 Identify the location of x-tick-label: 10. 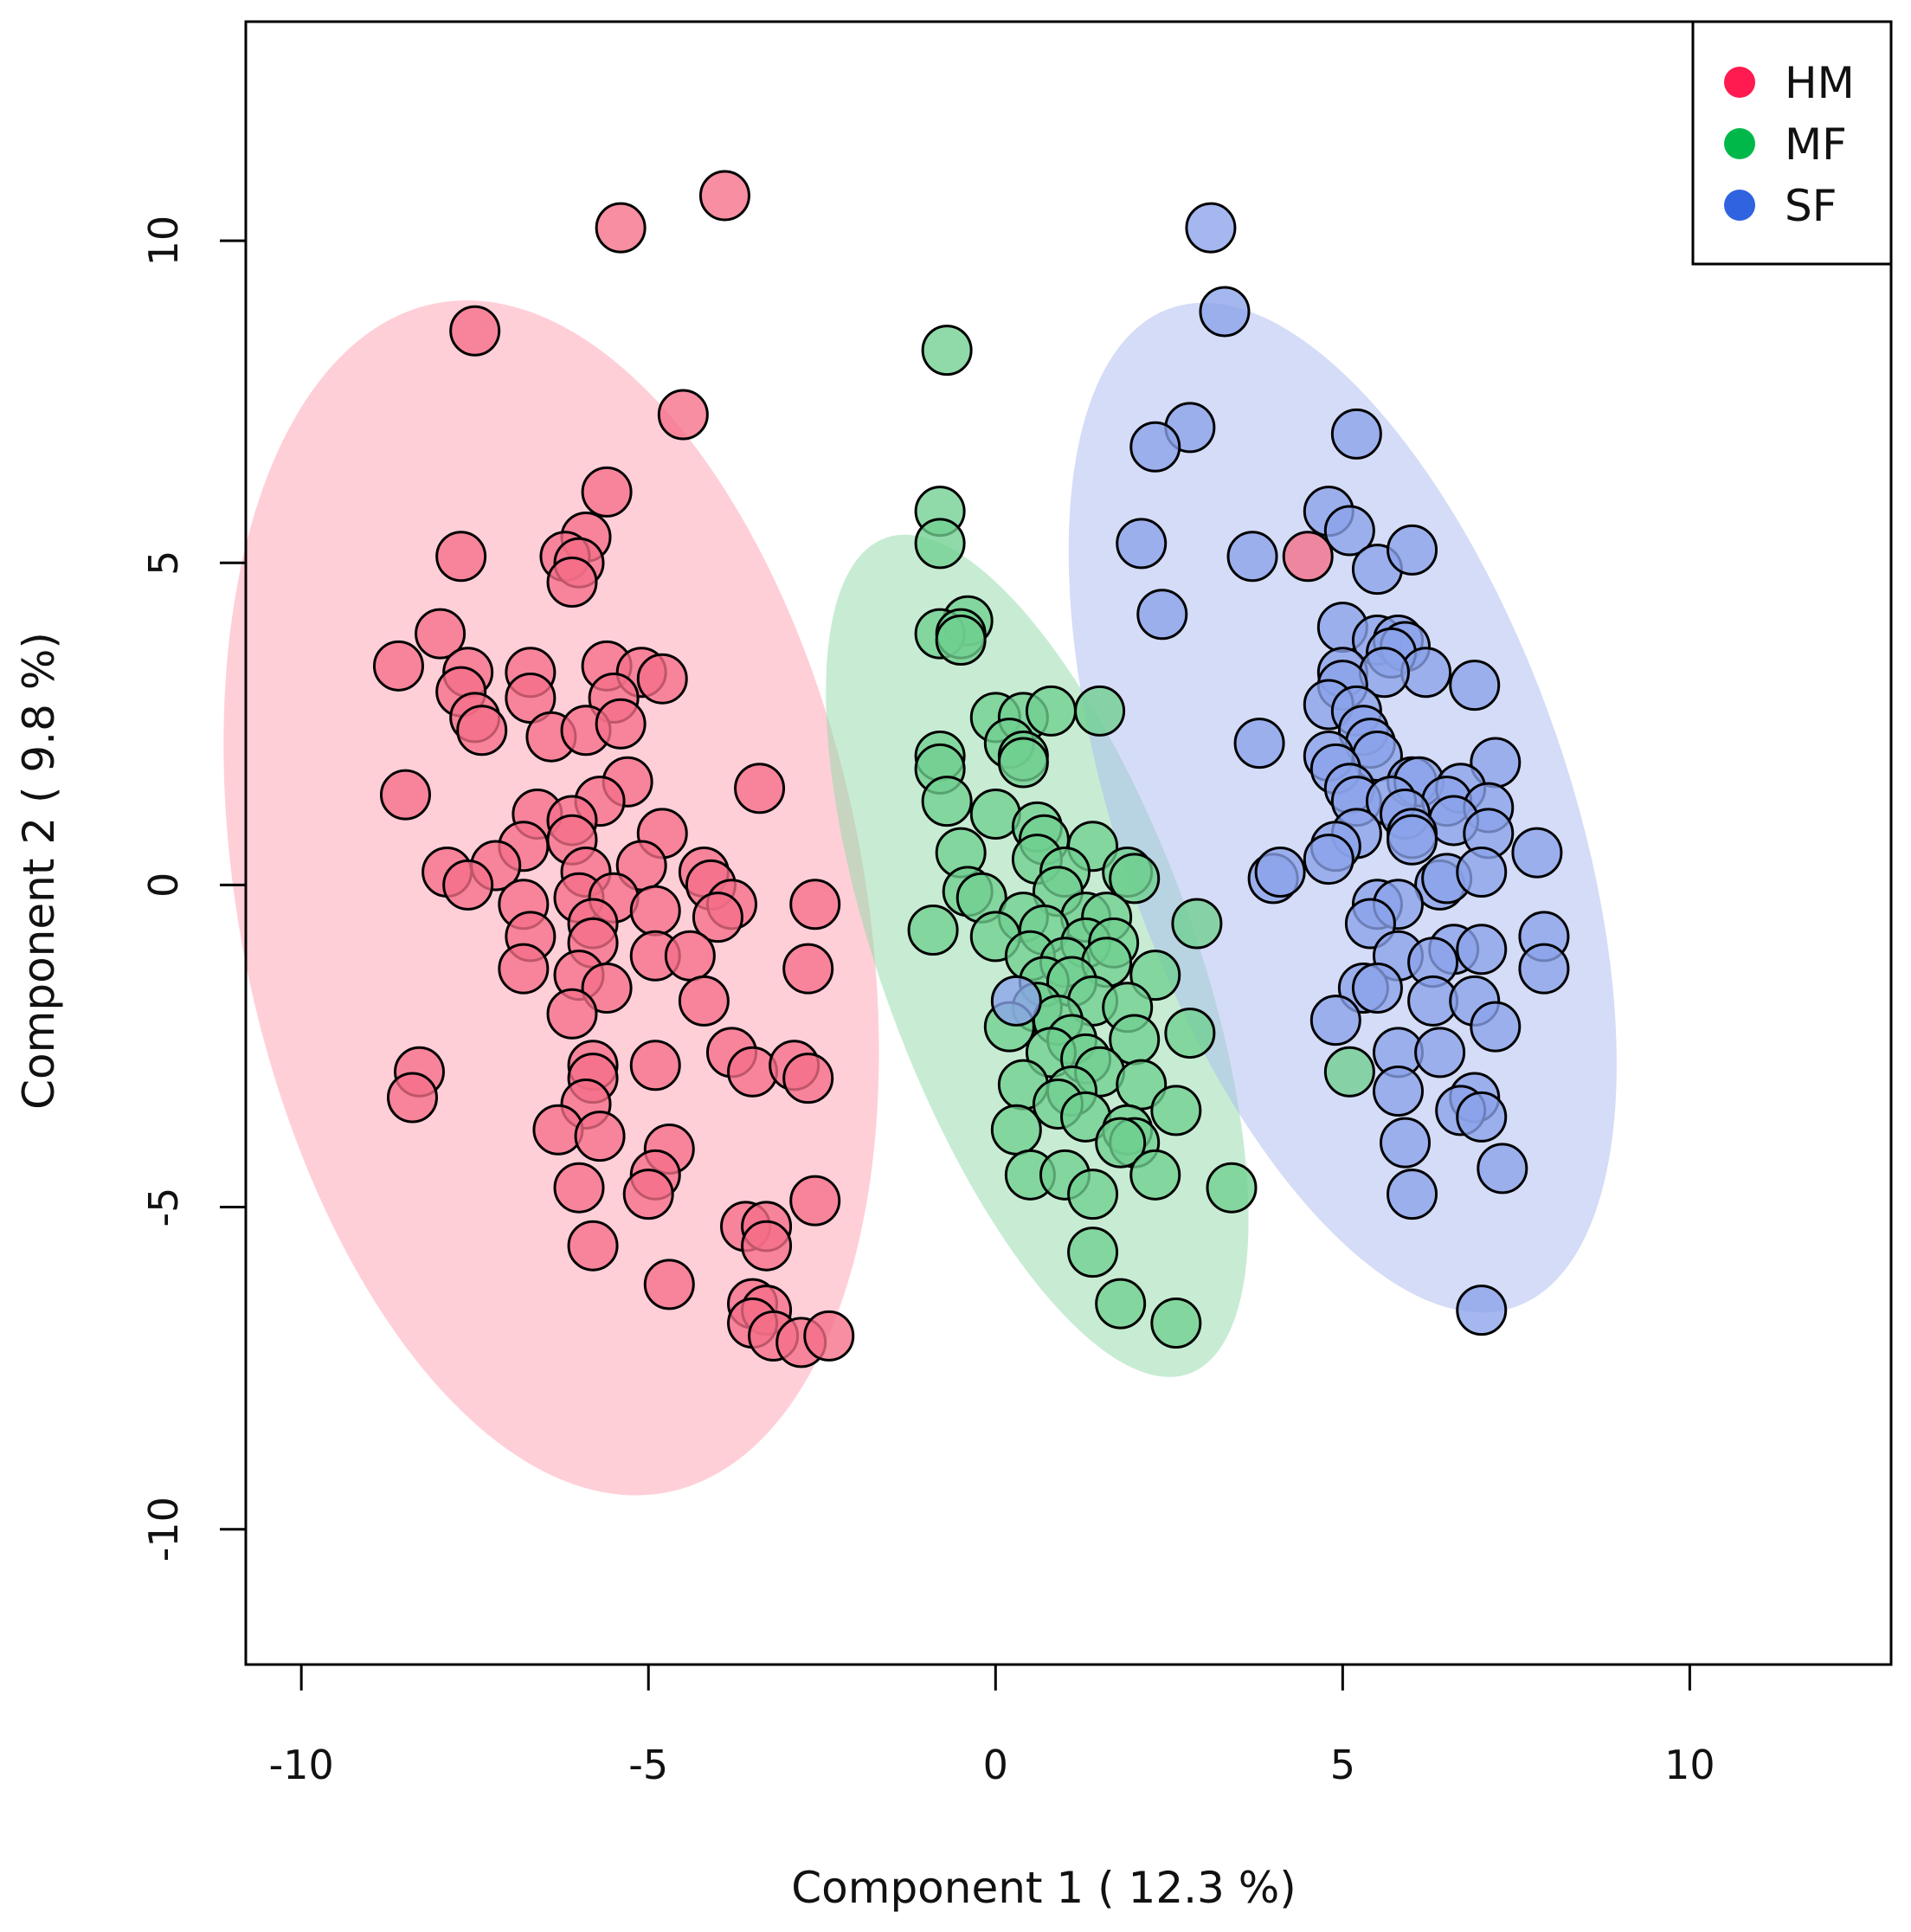
(1689, 1765).